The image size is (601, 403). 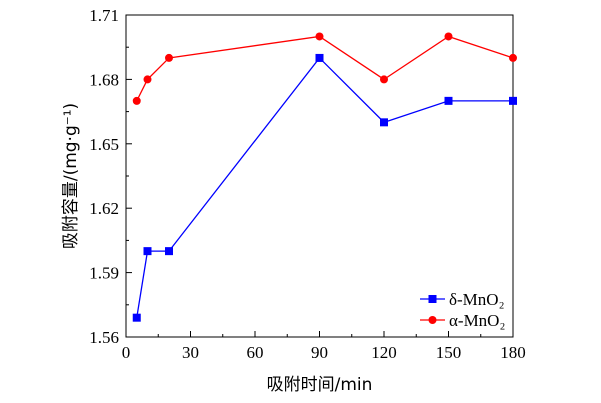 I want to click on x-tick-label: 90, so click(x=319, y=352).